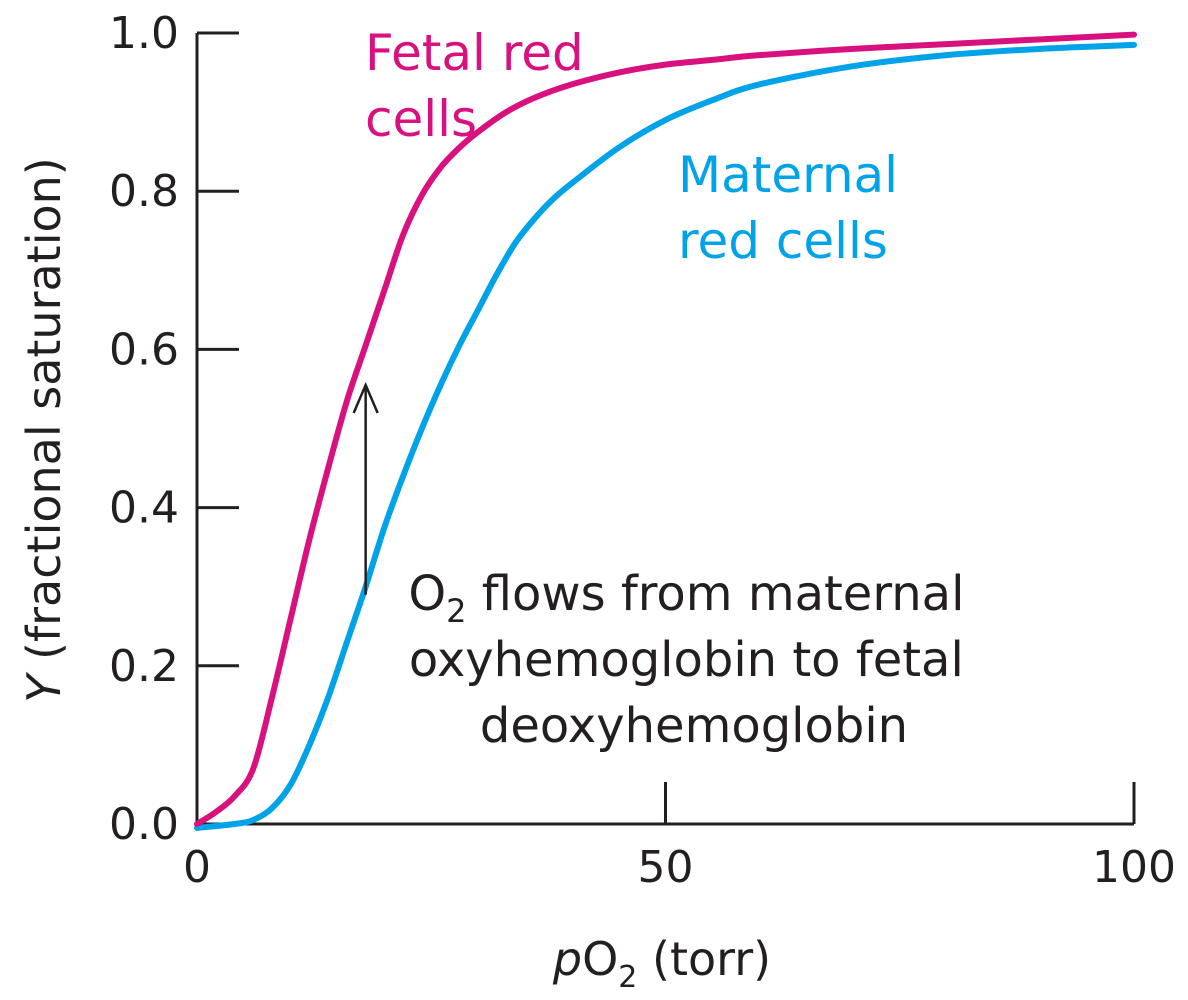 The image size is (1188, 1000). I want to click on series-label-fetal-line-2: cells, so click(421, 119).